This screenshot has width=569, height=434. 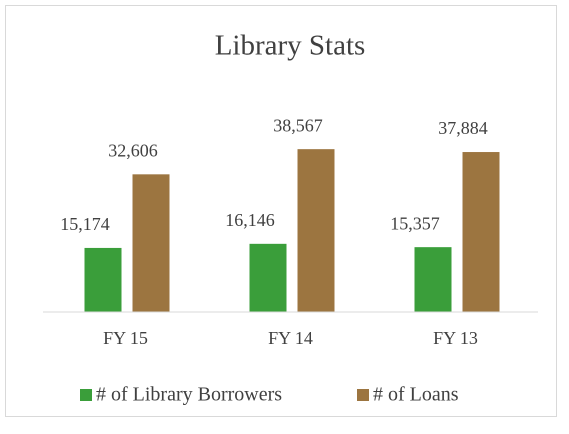 What do you see at coordinates (85, 224) in the screenshot?
I see `data-label: 15,174` at bounding box center [85, 224].